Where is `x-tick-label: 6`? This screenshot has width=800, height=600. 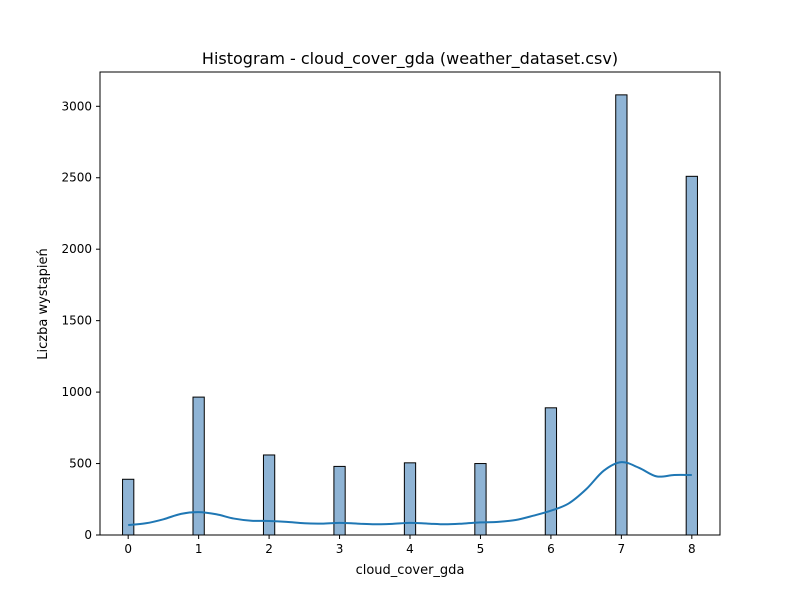
x-tick-label: 6 is located at coordinates (551, 549).